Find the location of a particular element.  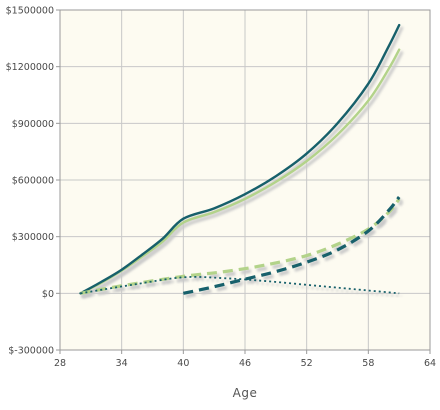

y-tick-label: $600000 is located at coordinates (33, 181).